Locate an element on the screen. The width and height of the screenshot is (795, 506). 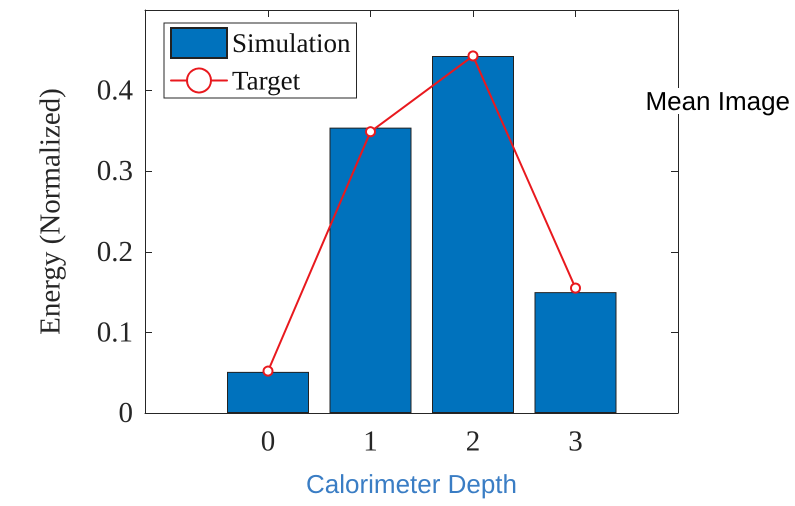
y-tick-label: 0.1 is located at coordinates (114, 332).